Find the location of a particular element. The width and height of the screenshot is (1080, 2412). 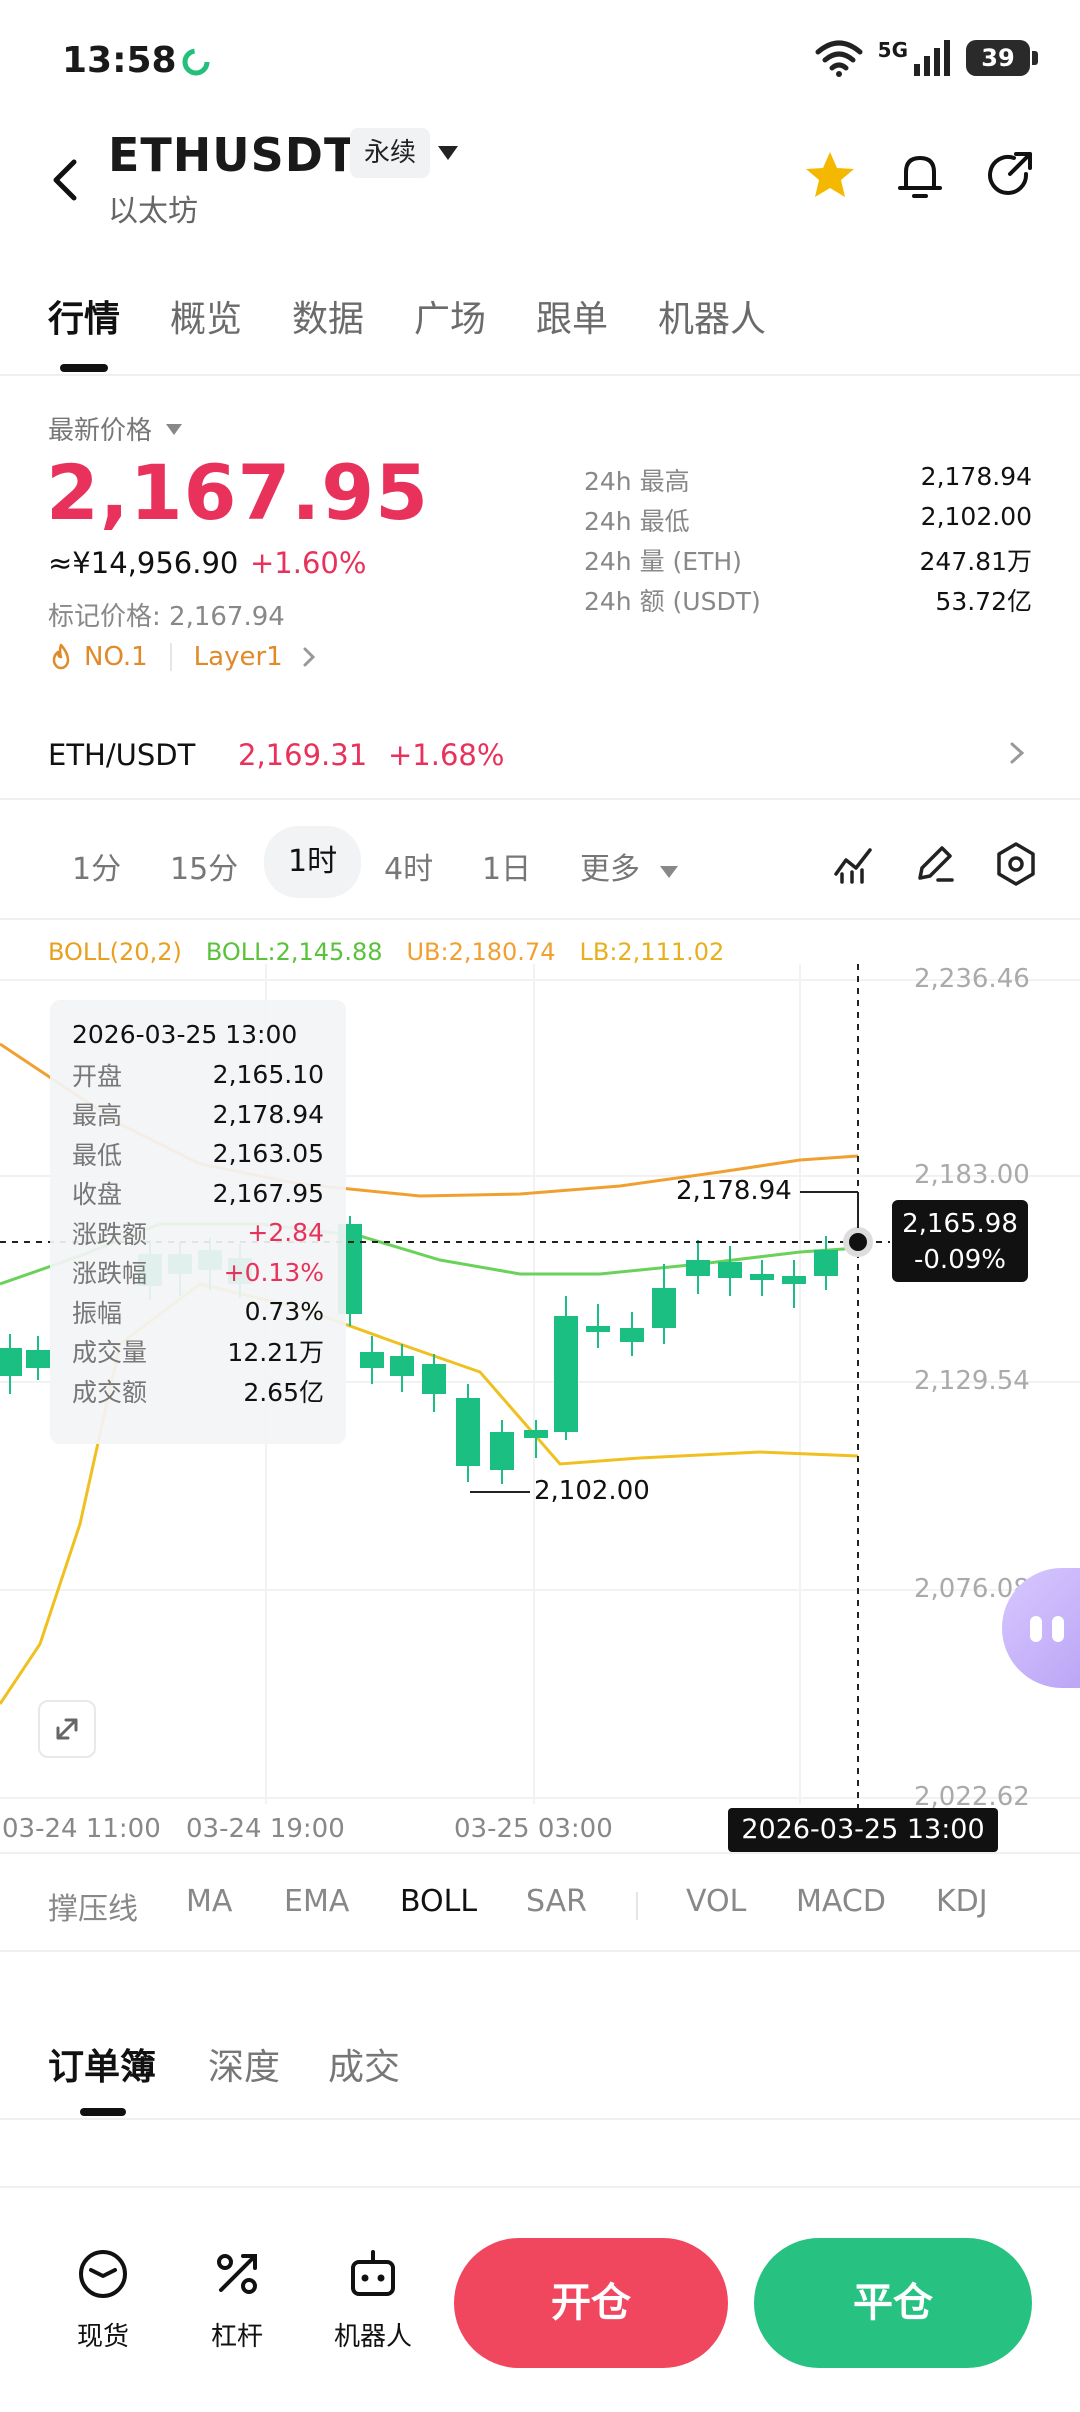

tooltip-value: 12.21万 is located at coordinates (275, 1353).